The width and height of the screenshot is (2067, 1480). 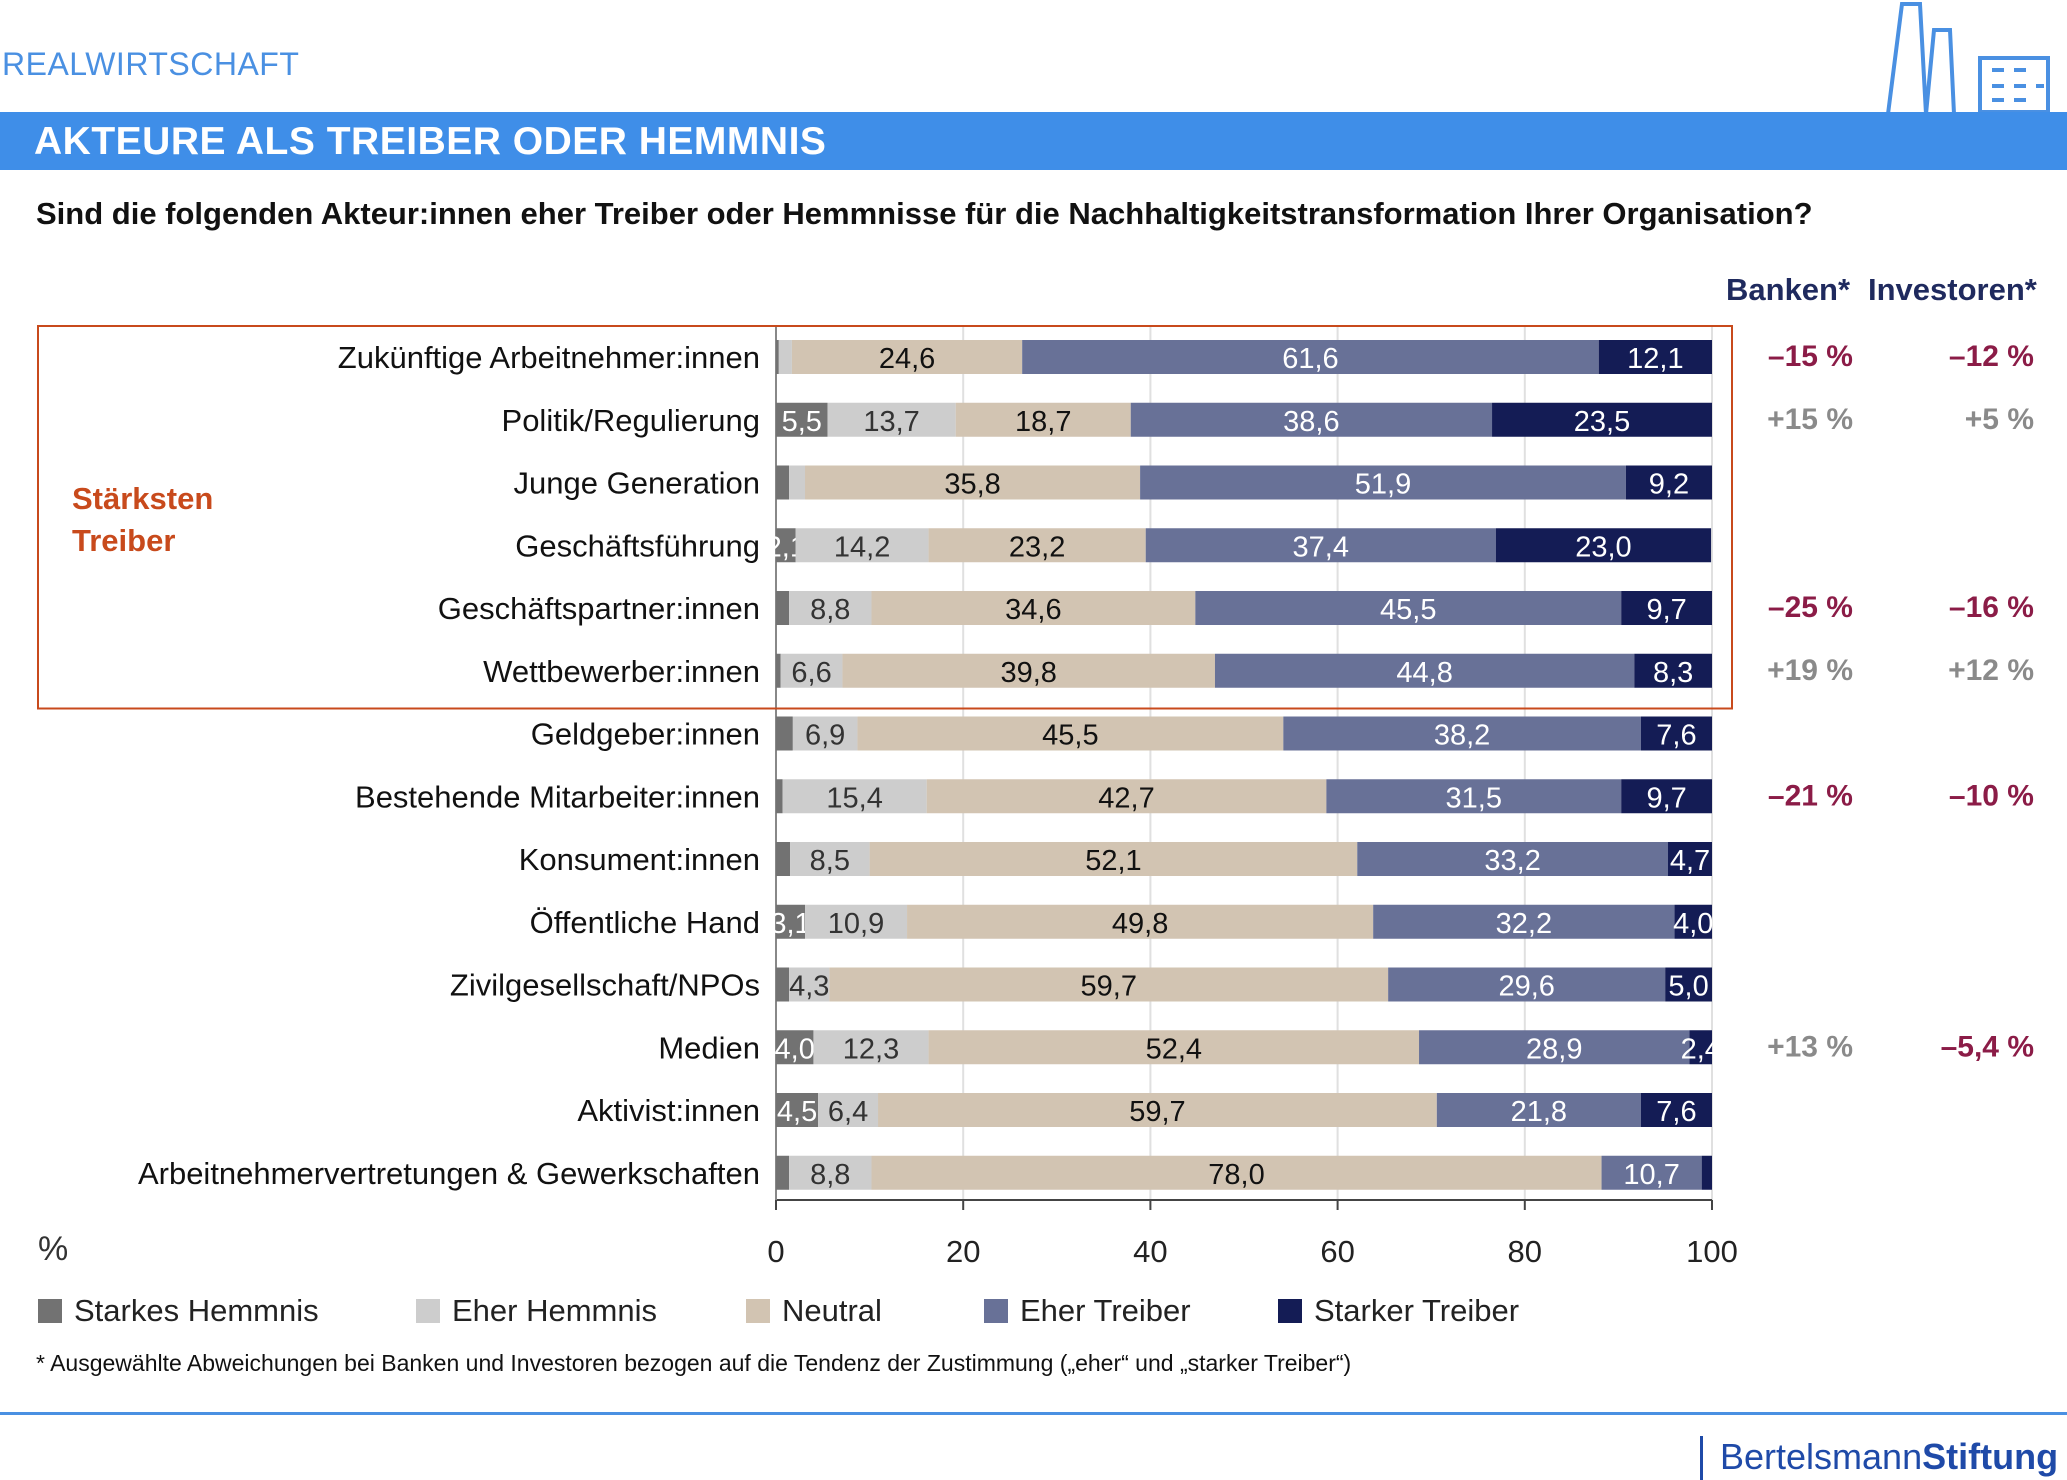 What do you see at coordinates (1554, 1049) in the screenshot?
I see `data-label-rather-driver: 28,9` at bounding box center [1554, 1049].